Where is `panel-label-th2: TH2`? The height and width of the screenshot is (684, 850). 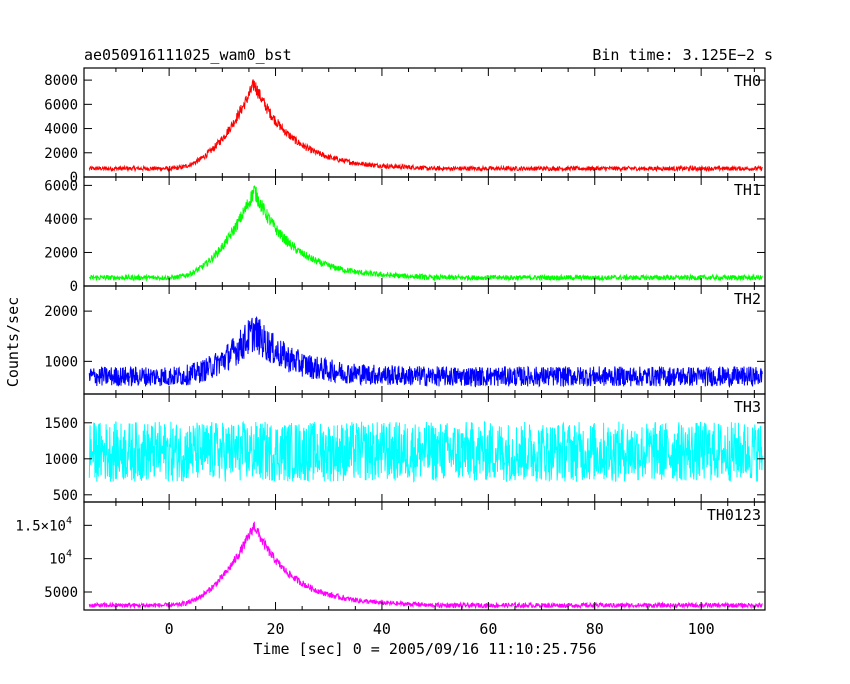 panel-label-th2: TH2 is located at coordinates (747, 299).